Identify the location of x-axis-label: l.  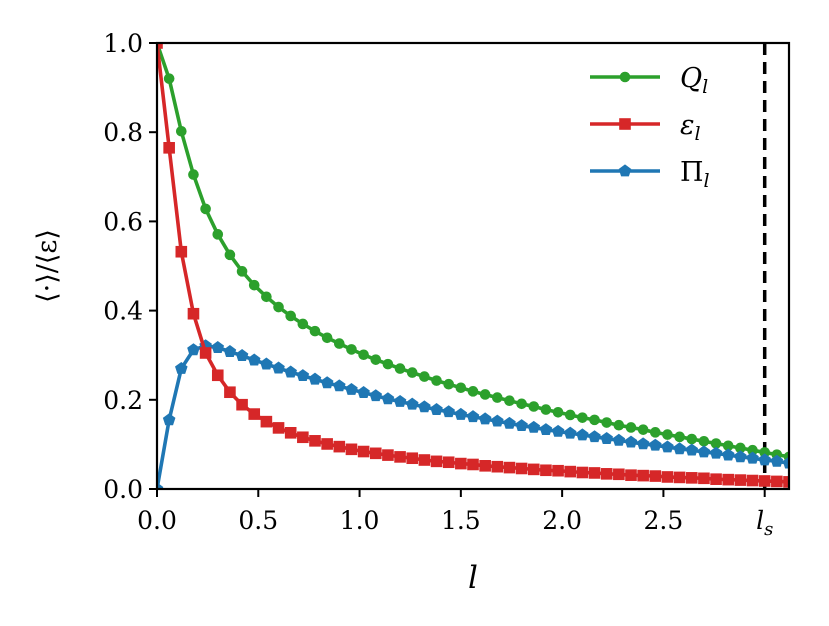
(473, 578).